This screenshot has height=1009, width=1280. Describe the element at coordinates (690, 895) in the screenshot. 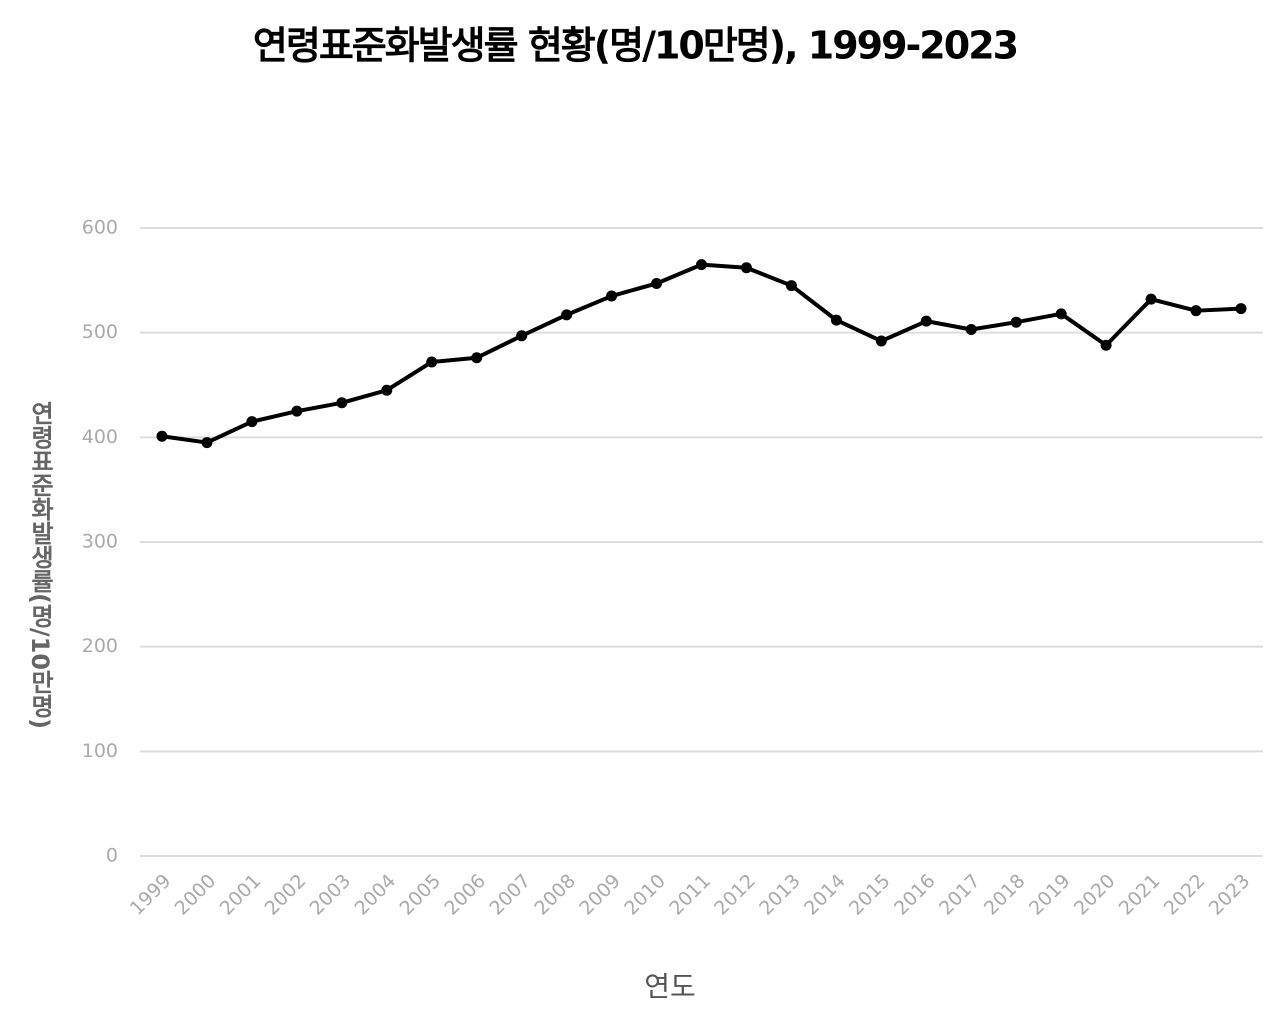

I see `x-tick-label: 2011` at that location.